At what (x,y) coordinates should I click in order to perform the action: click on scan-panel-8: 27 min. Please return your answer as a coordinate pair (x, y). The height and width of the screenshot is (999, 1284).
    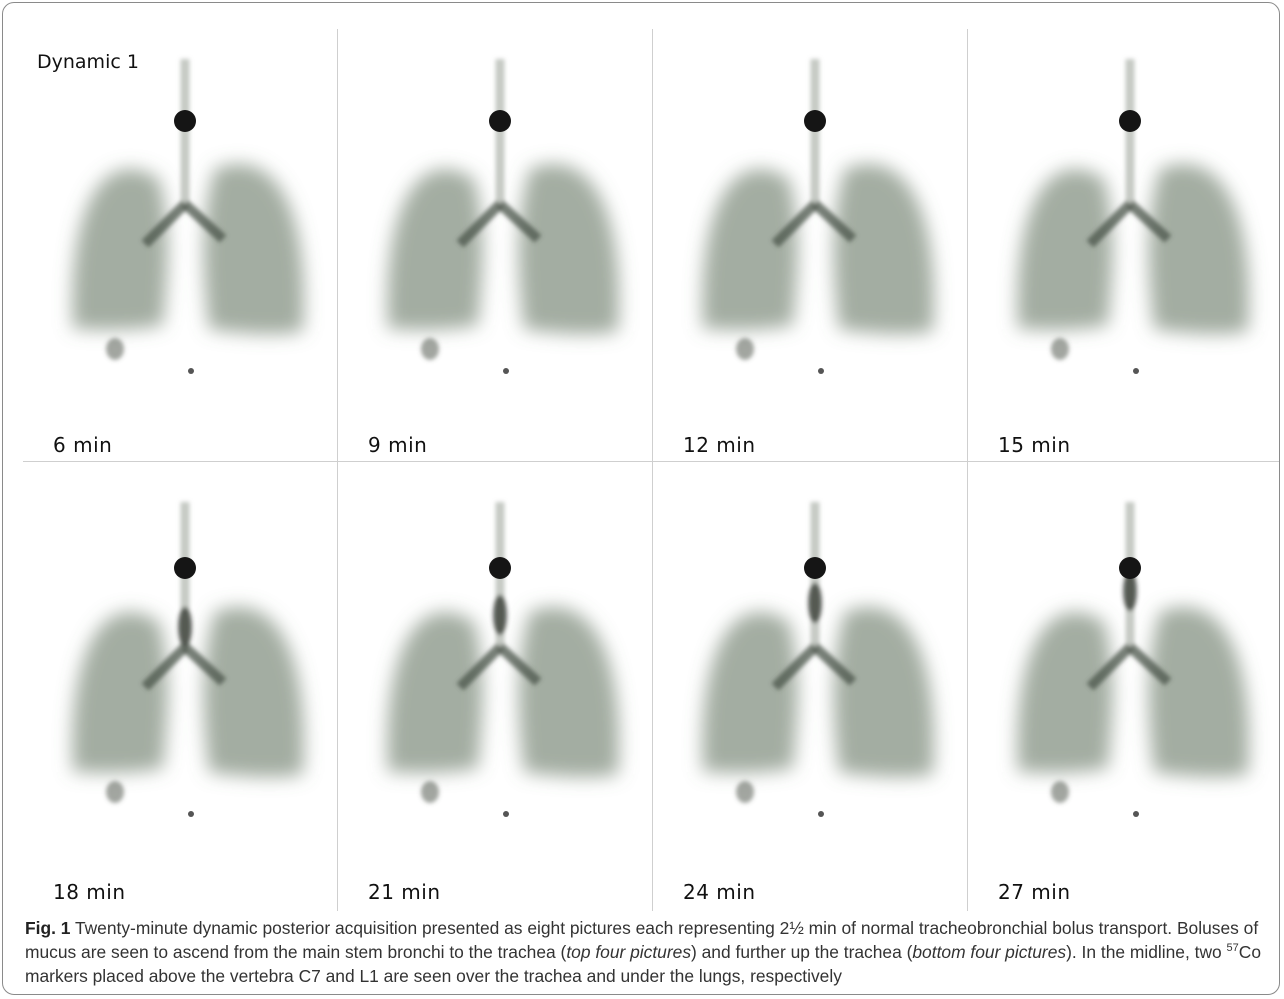
    Looking at the image, I should click on (1123, 686).